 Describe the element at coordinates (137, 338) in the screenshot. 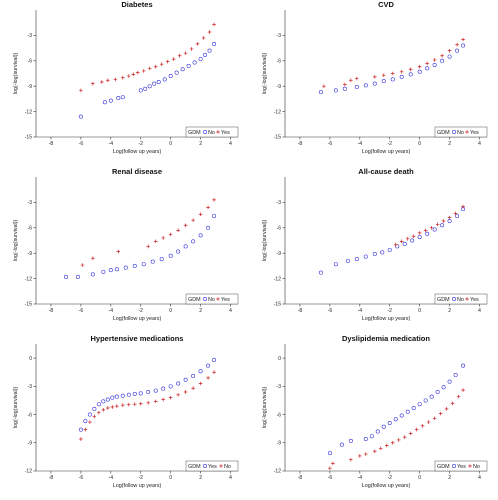

I see `chart-title: Hypertensive medications` at that location.